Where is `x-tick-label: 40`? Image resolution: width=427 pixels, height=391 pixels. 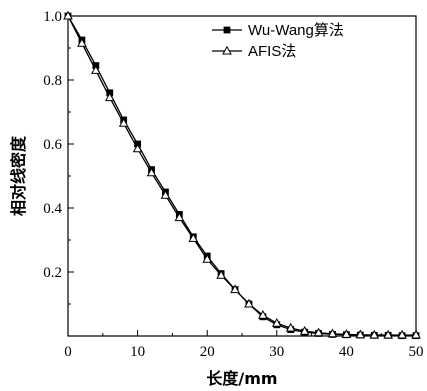 x-tick-label: 40 is located at coordinates (346, 352).